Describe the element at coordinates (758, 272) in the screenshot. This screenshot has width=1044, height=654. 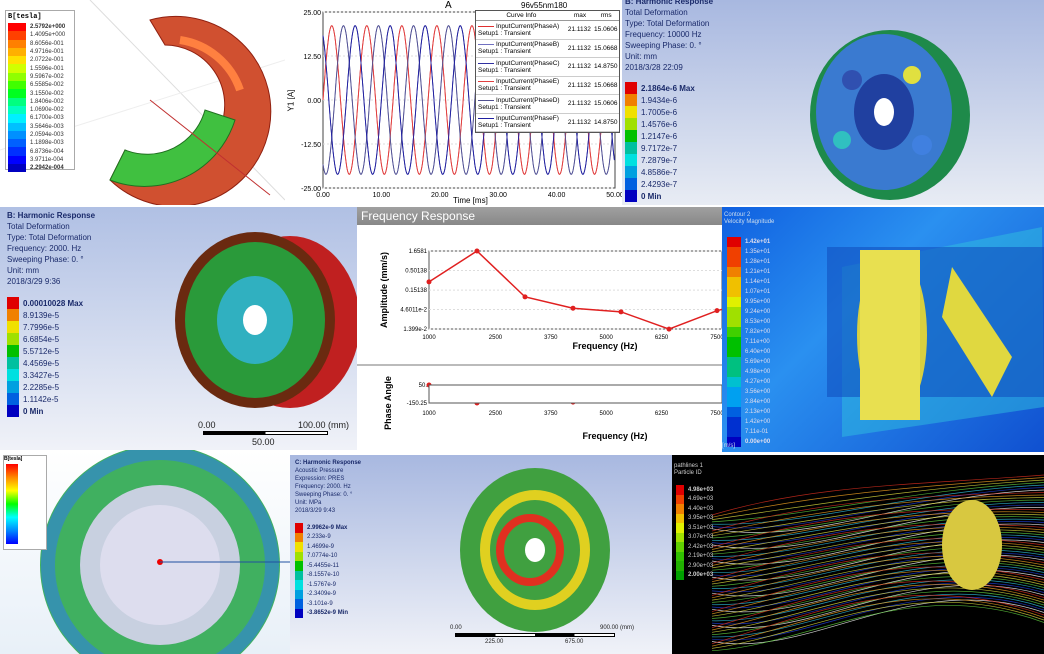
I see `legend-value: 1.21e+01` at that location.